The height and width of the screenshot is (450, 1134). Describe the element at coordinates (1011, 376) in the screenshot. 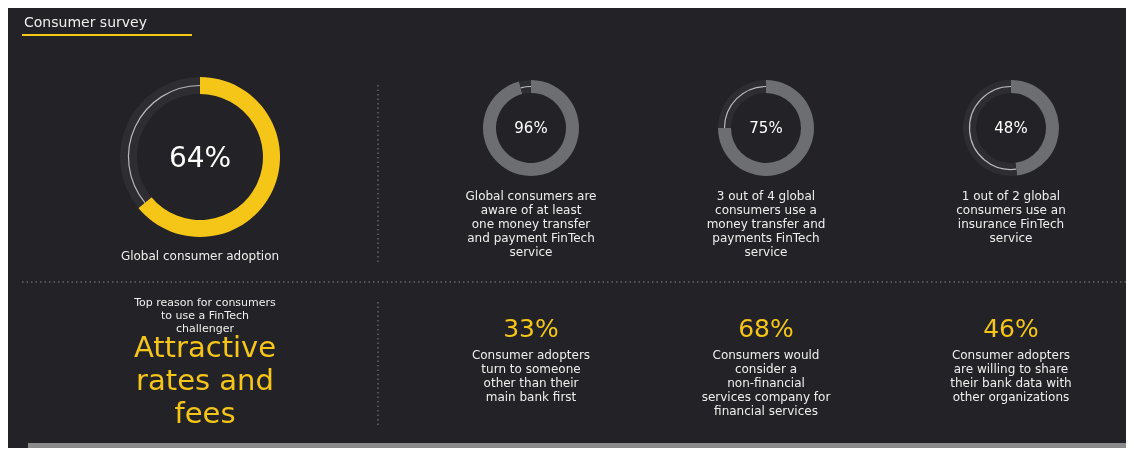

I see `text: Consumer adopters are willing to share their bank data with other organizations` at that location.